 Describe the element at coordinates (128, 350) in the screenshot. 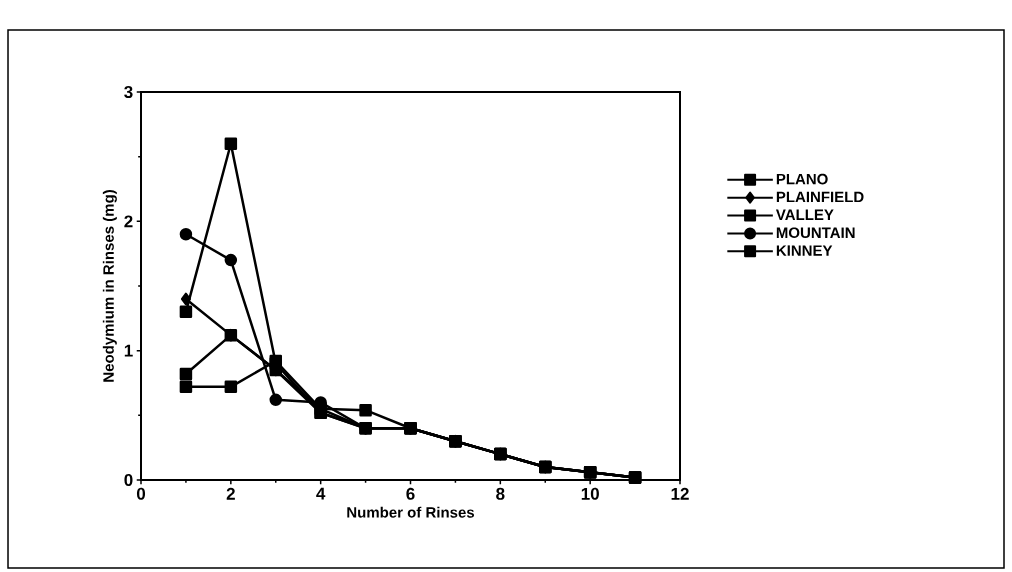

I see `y-tick-label: 1` at that location.